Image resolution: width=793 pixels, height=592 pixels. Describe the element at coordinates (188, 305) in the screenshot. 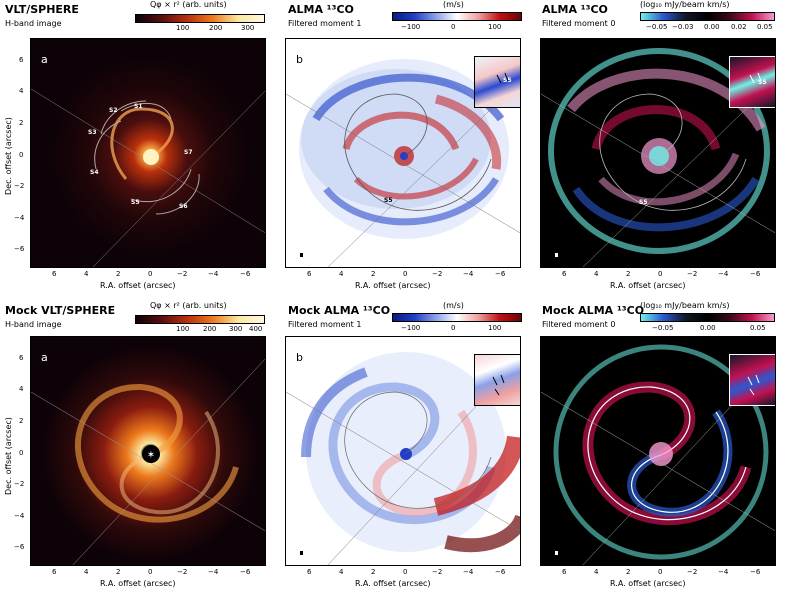

I see `colorbar-label: Qφ × r² (arb. units)` at that location.